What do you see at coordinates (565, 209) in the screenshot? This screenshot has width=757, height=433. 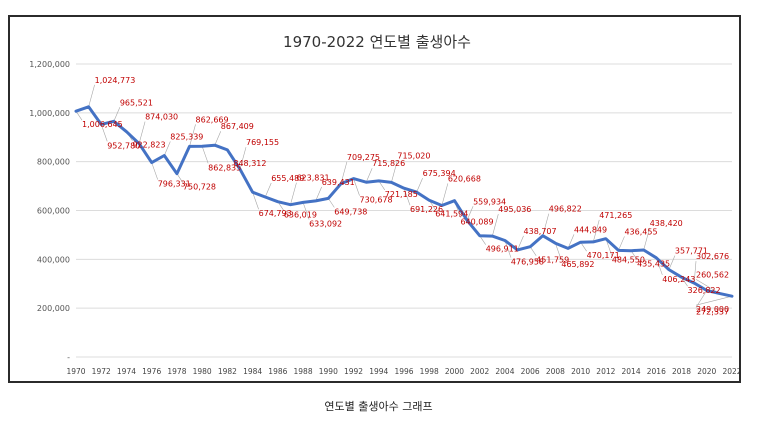 I see `data-label: 496,822` at bounding box center [565, 209].